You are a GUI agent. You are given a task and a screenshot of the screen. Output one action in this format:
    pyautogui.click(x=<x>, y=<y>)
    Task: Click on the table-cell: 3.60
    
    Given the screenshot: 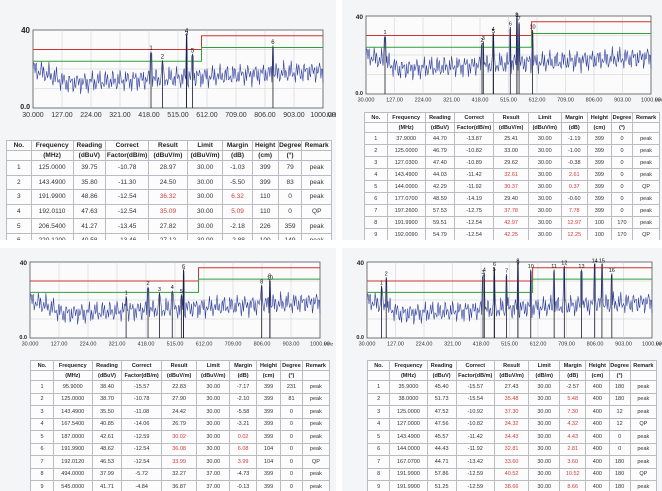 What is the action you would take?
    pyautogui.click(x=573, y=462)
    